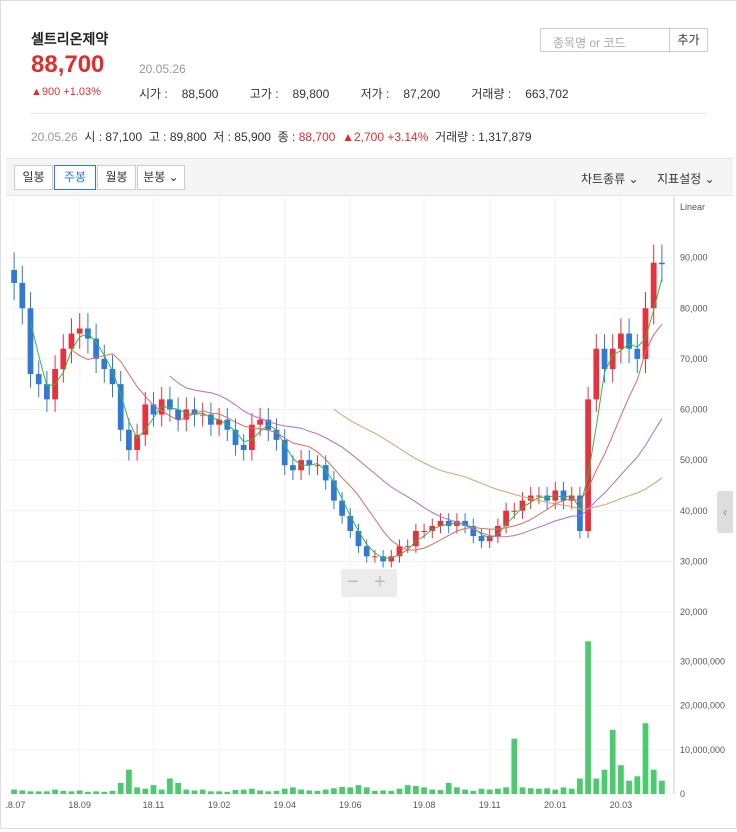  I want to click on high-value: 고가 : 89,800, so click(296, 94).